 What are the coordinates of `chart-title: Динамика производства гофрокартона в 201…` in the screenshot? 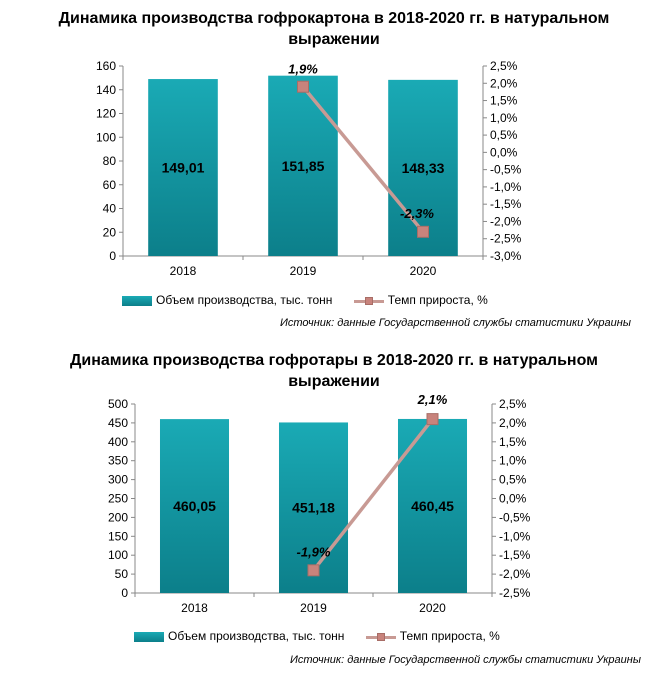 It's located at (334, 29).